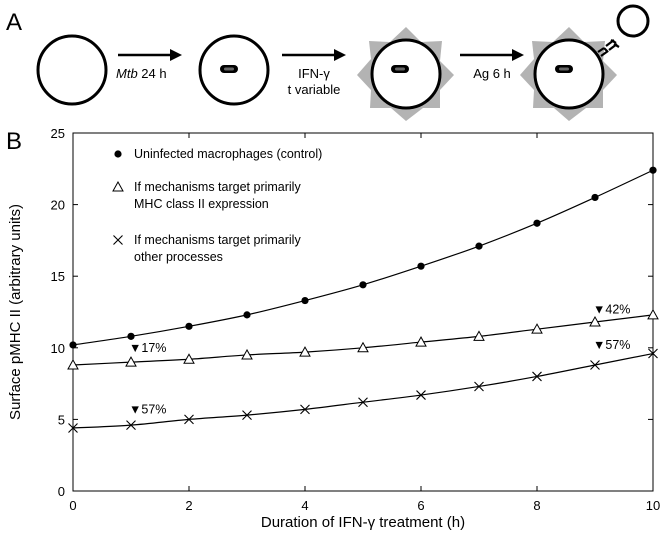 This screenshot has width=663, height=537. I want to click on y-tick-label: 20, so click(58, 205).